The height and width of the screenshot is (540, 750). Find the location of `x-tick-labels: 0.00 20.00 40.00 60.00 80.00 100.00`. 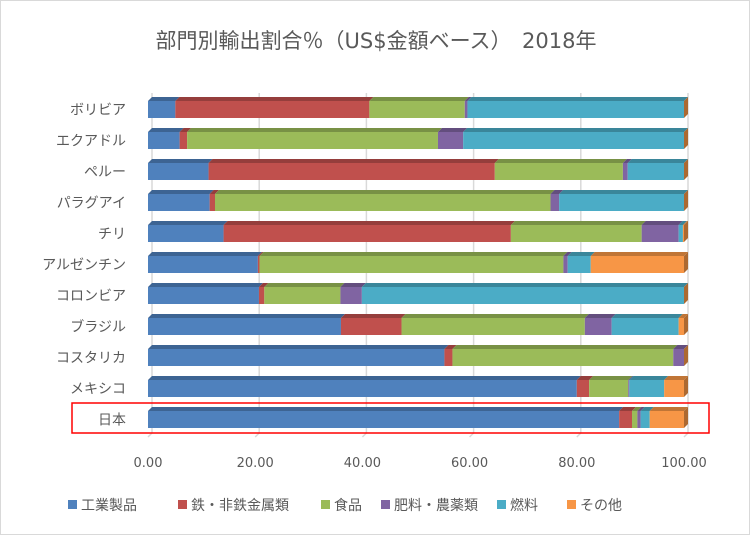

x-tick-labels: 0.00 20.00 40.00 60.00 80.00 100.00 is located at coordinates (420, 463).